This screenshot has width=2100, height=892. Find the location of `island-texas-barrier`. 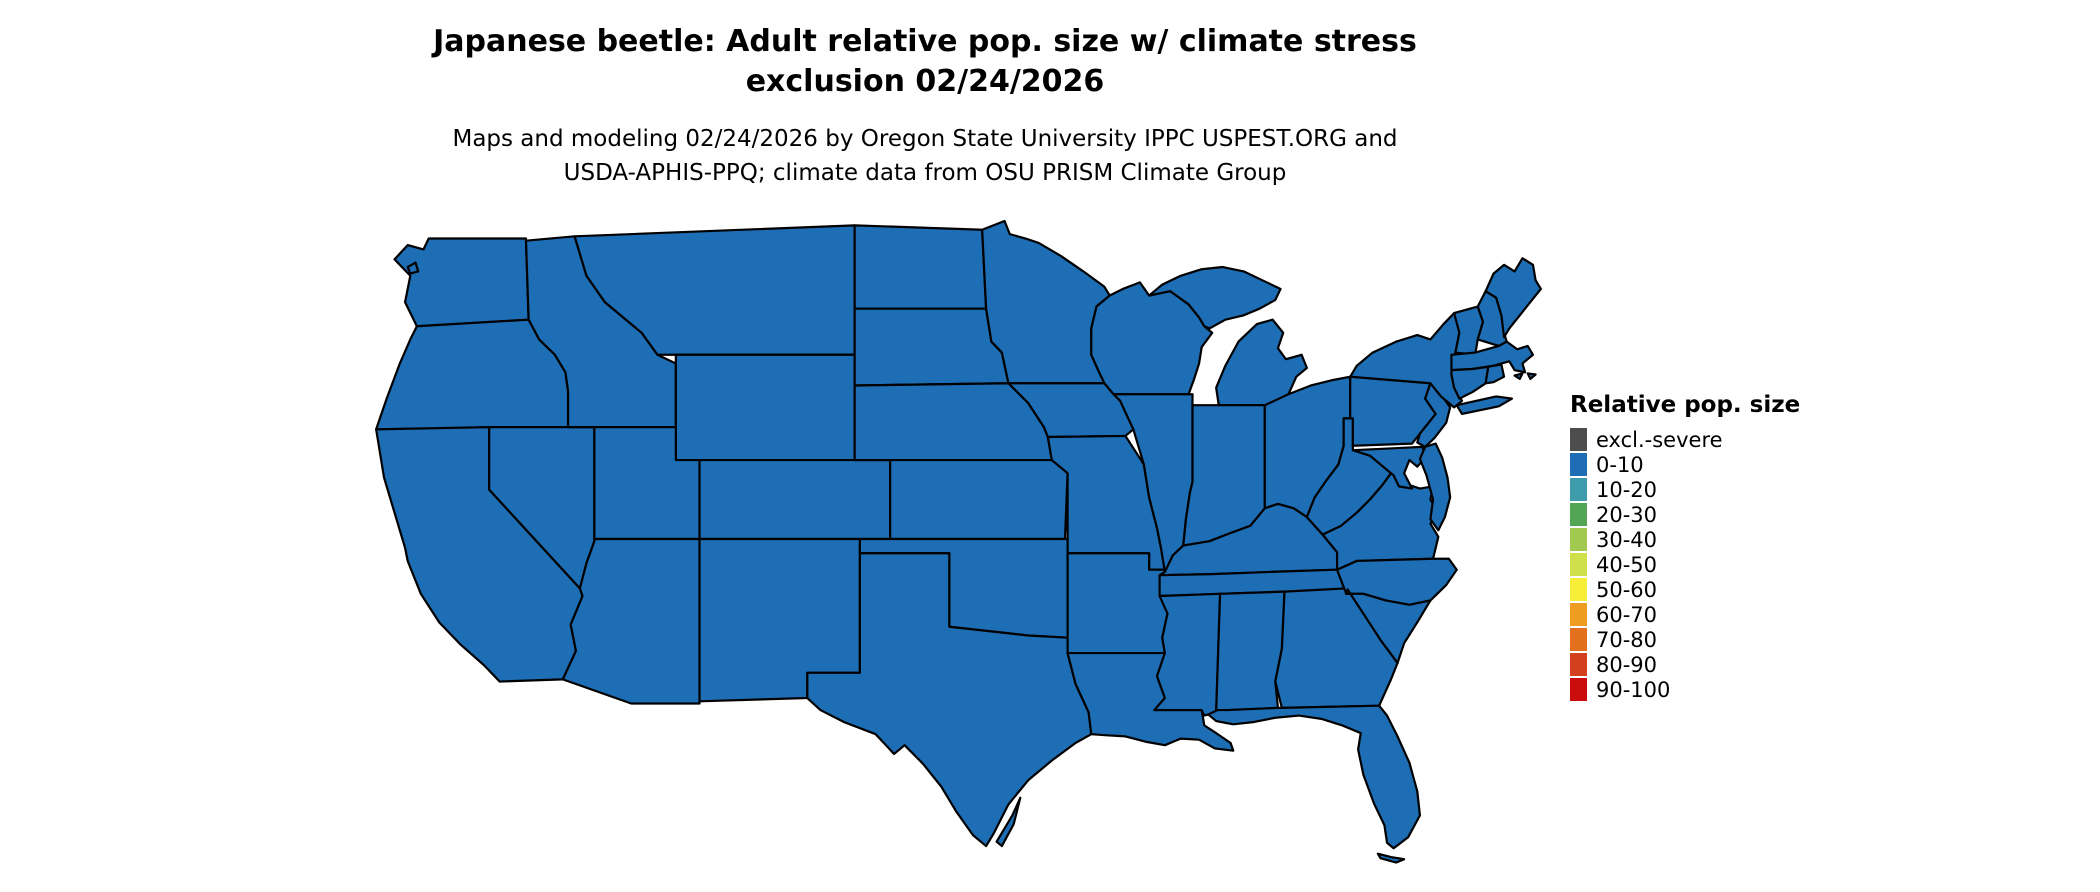

island-texas-barrier is located at coordinates (1009, 822).